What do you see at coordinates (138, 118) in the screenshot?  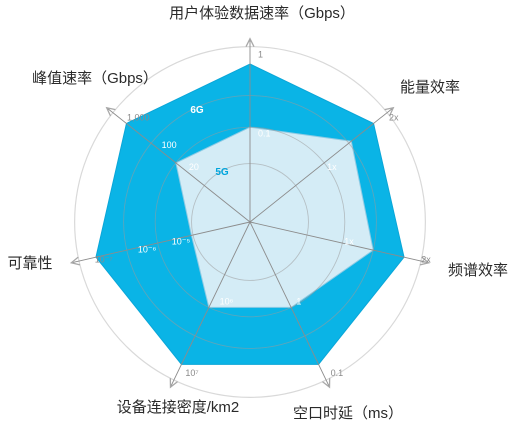 I see `tick-label: 1,000` at bounding box center [138, 118].